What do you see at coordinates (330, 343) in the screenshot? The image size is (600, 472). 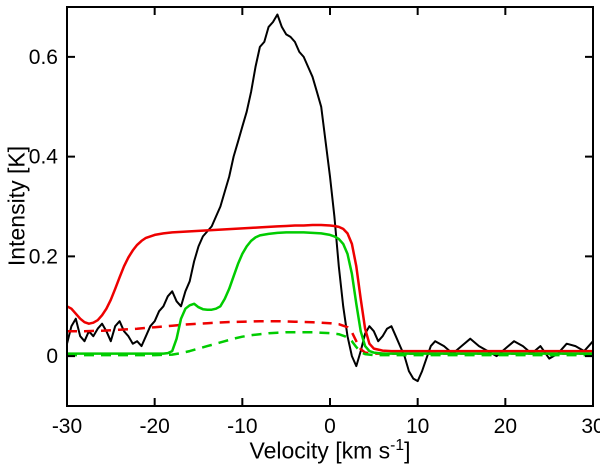 I see `series-model-green-dashed` at bounding box center [330, 343].